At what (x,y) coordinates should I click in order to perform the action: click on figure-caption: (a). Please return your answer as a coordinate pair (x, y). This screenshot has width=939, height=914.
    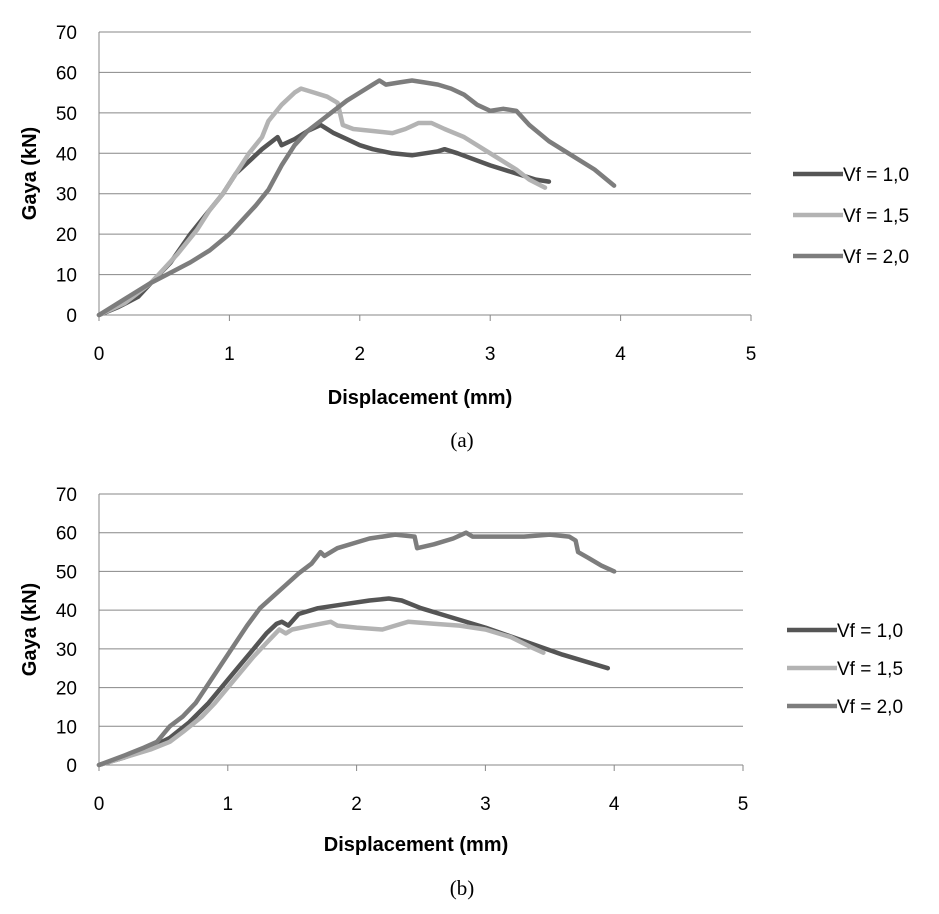
    Looking at the image, I should click on (461, 440).